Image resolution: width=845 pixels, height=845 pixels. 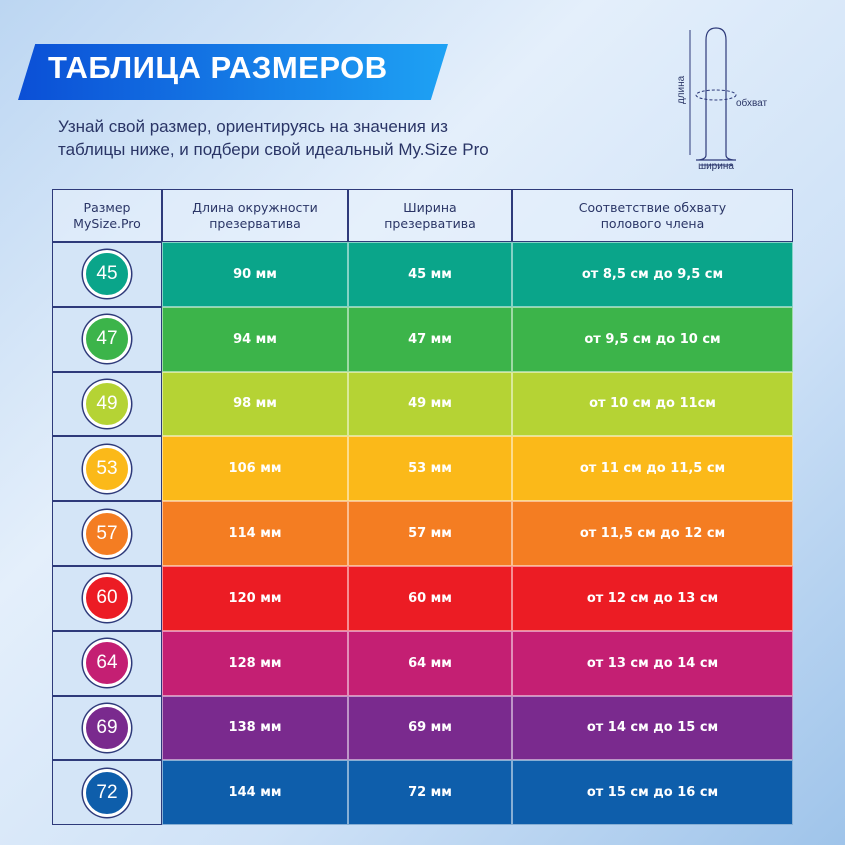 What do you see at coordinates (255, 533) in the screenshot?
I see `table-cell: 114 мм` at bounding box center [255, 533].